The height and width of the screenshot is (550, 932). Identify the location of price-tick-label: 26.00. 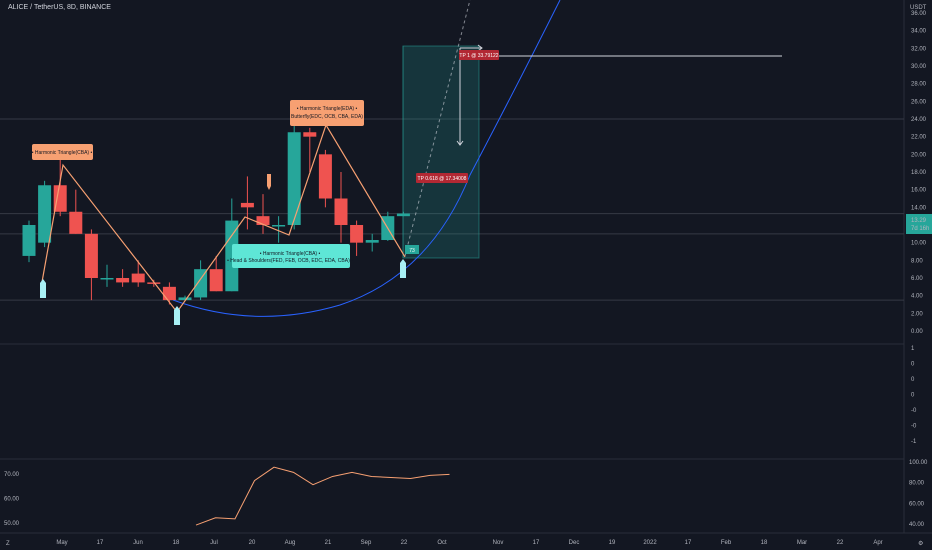
(919, 102).